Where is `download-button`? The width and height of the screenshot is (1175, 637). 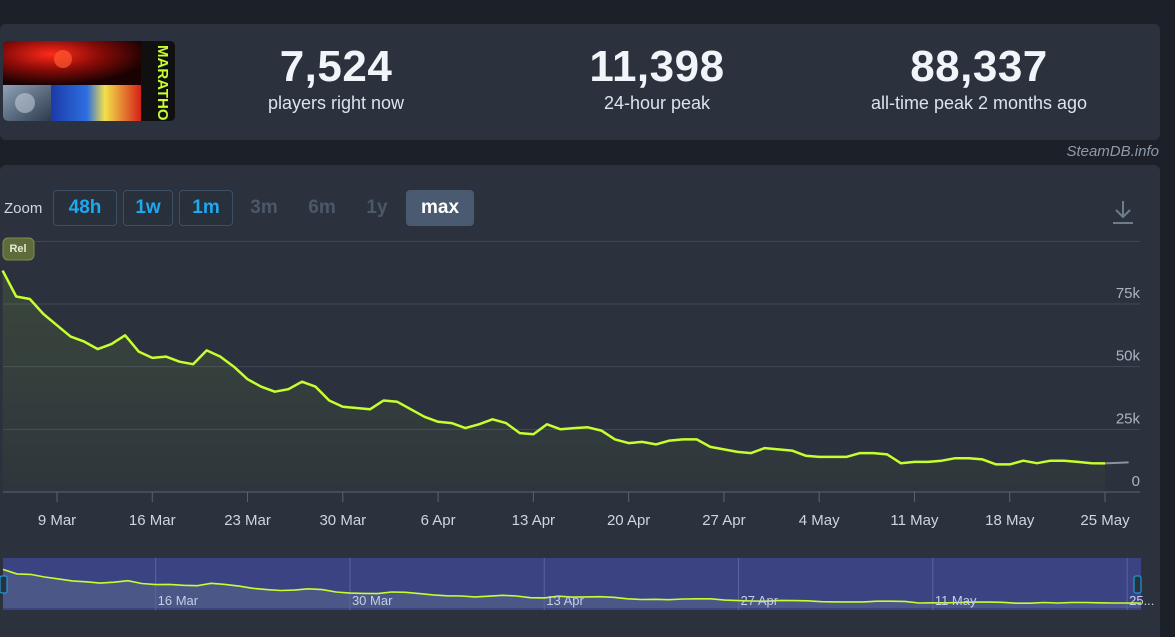 download-button is located at coordinates (1123, 212).